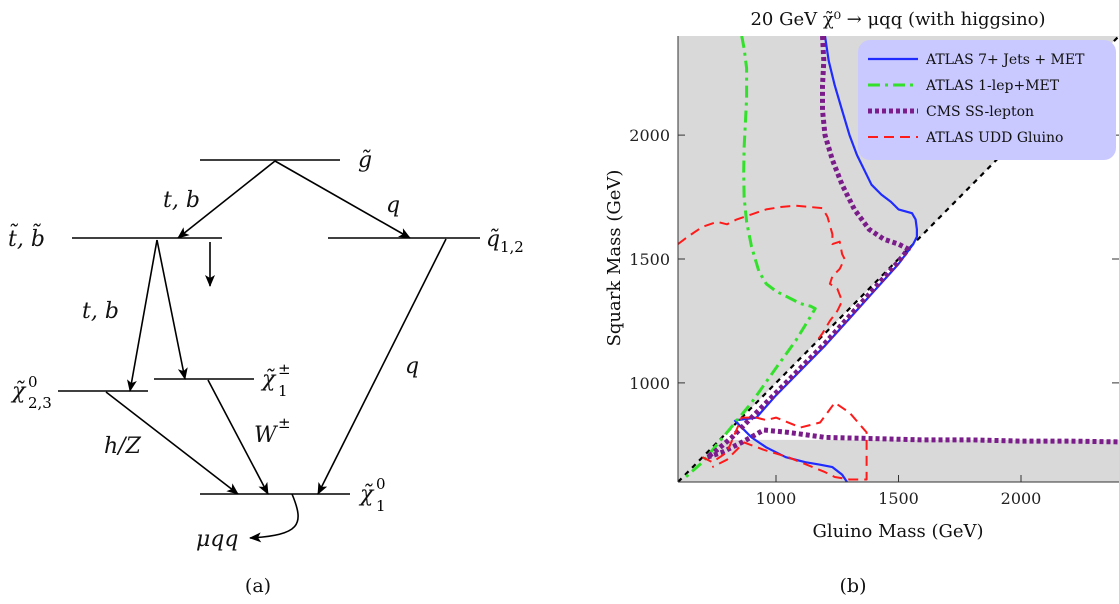  I want to click on y-tick-label: 1000, so click(649, 383).